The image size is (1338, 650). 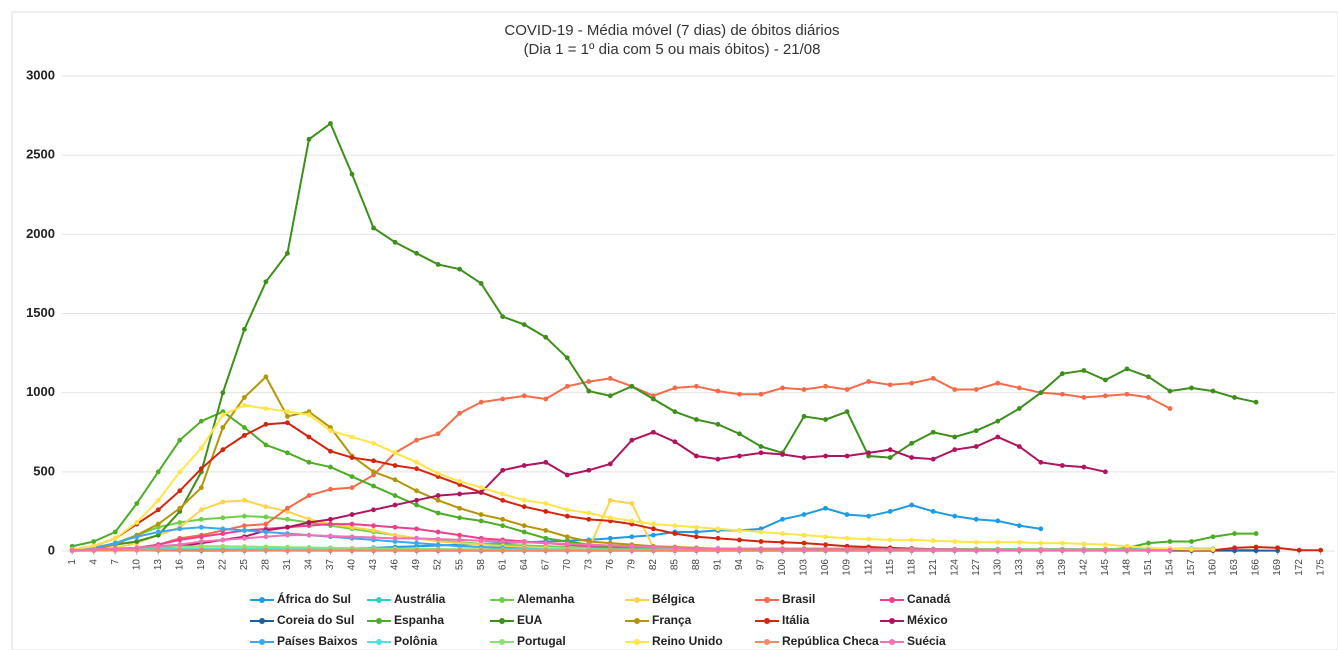 What do you see at coordinates (1191, 567) in the screenshot?
I see `x-tick-label: 157` at bounding box center [1191, 567].